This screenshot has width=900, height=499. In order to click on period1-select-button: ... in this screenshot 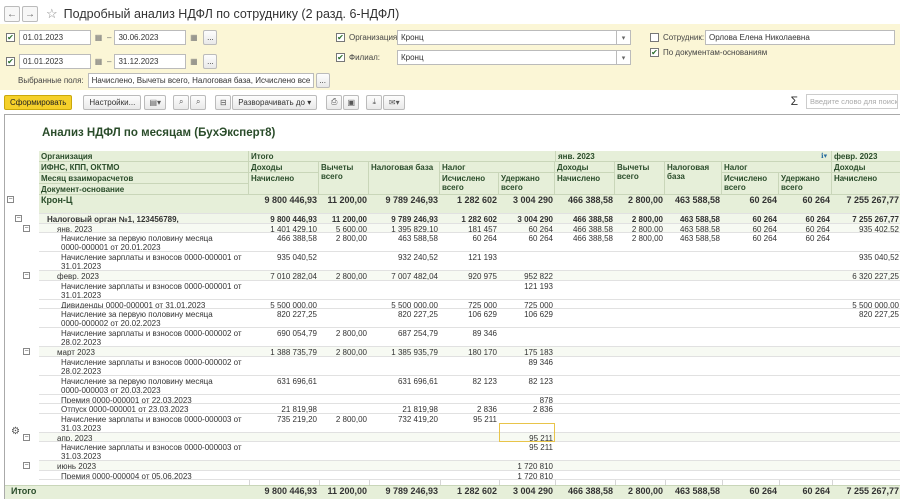, I will do `click(210, 37)`.